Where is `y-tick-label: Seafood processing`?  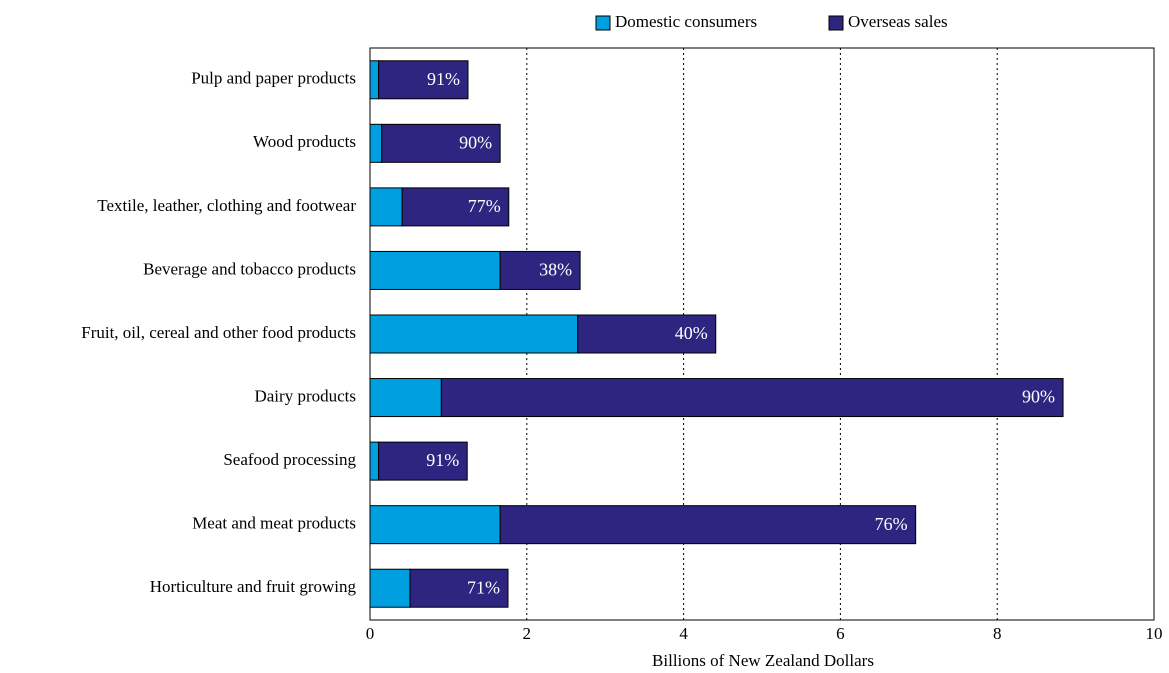
y-tick-label: Seafood processing is located at coordinates (289, 459).